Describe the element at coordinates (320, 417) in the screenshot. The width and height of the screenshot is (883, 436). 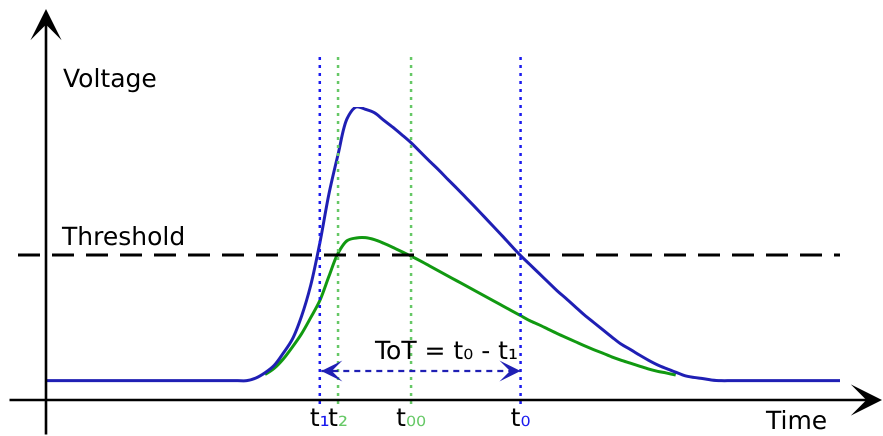
I see `x-tick-label: t₁` at that location.